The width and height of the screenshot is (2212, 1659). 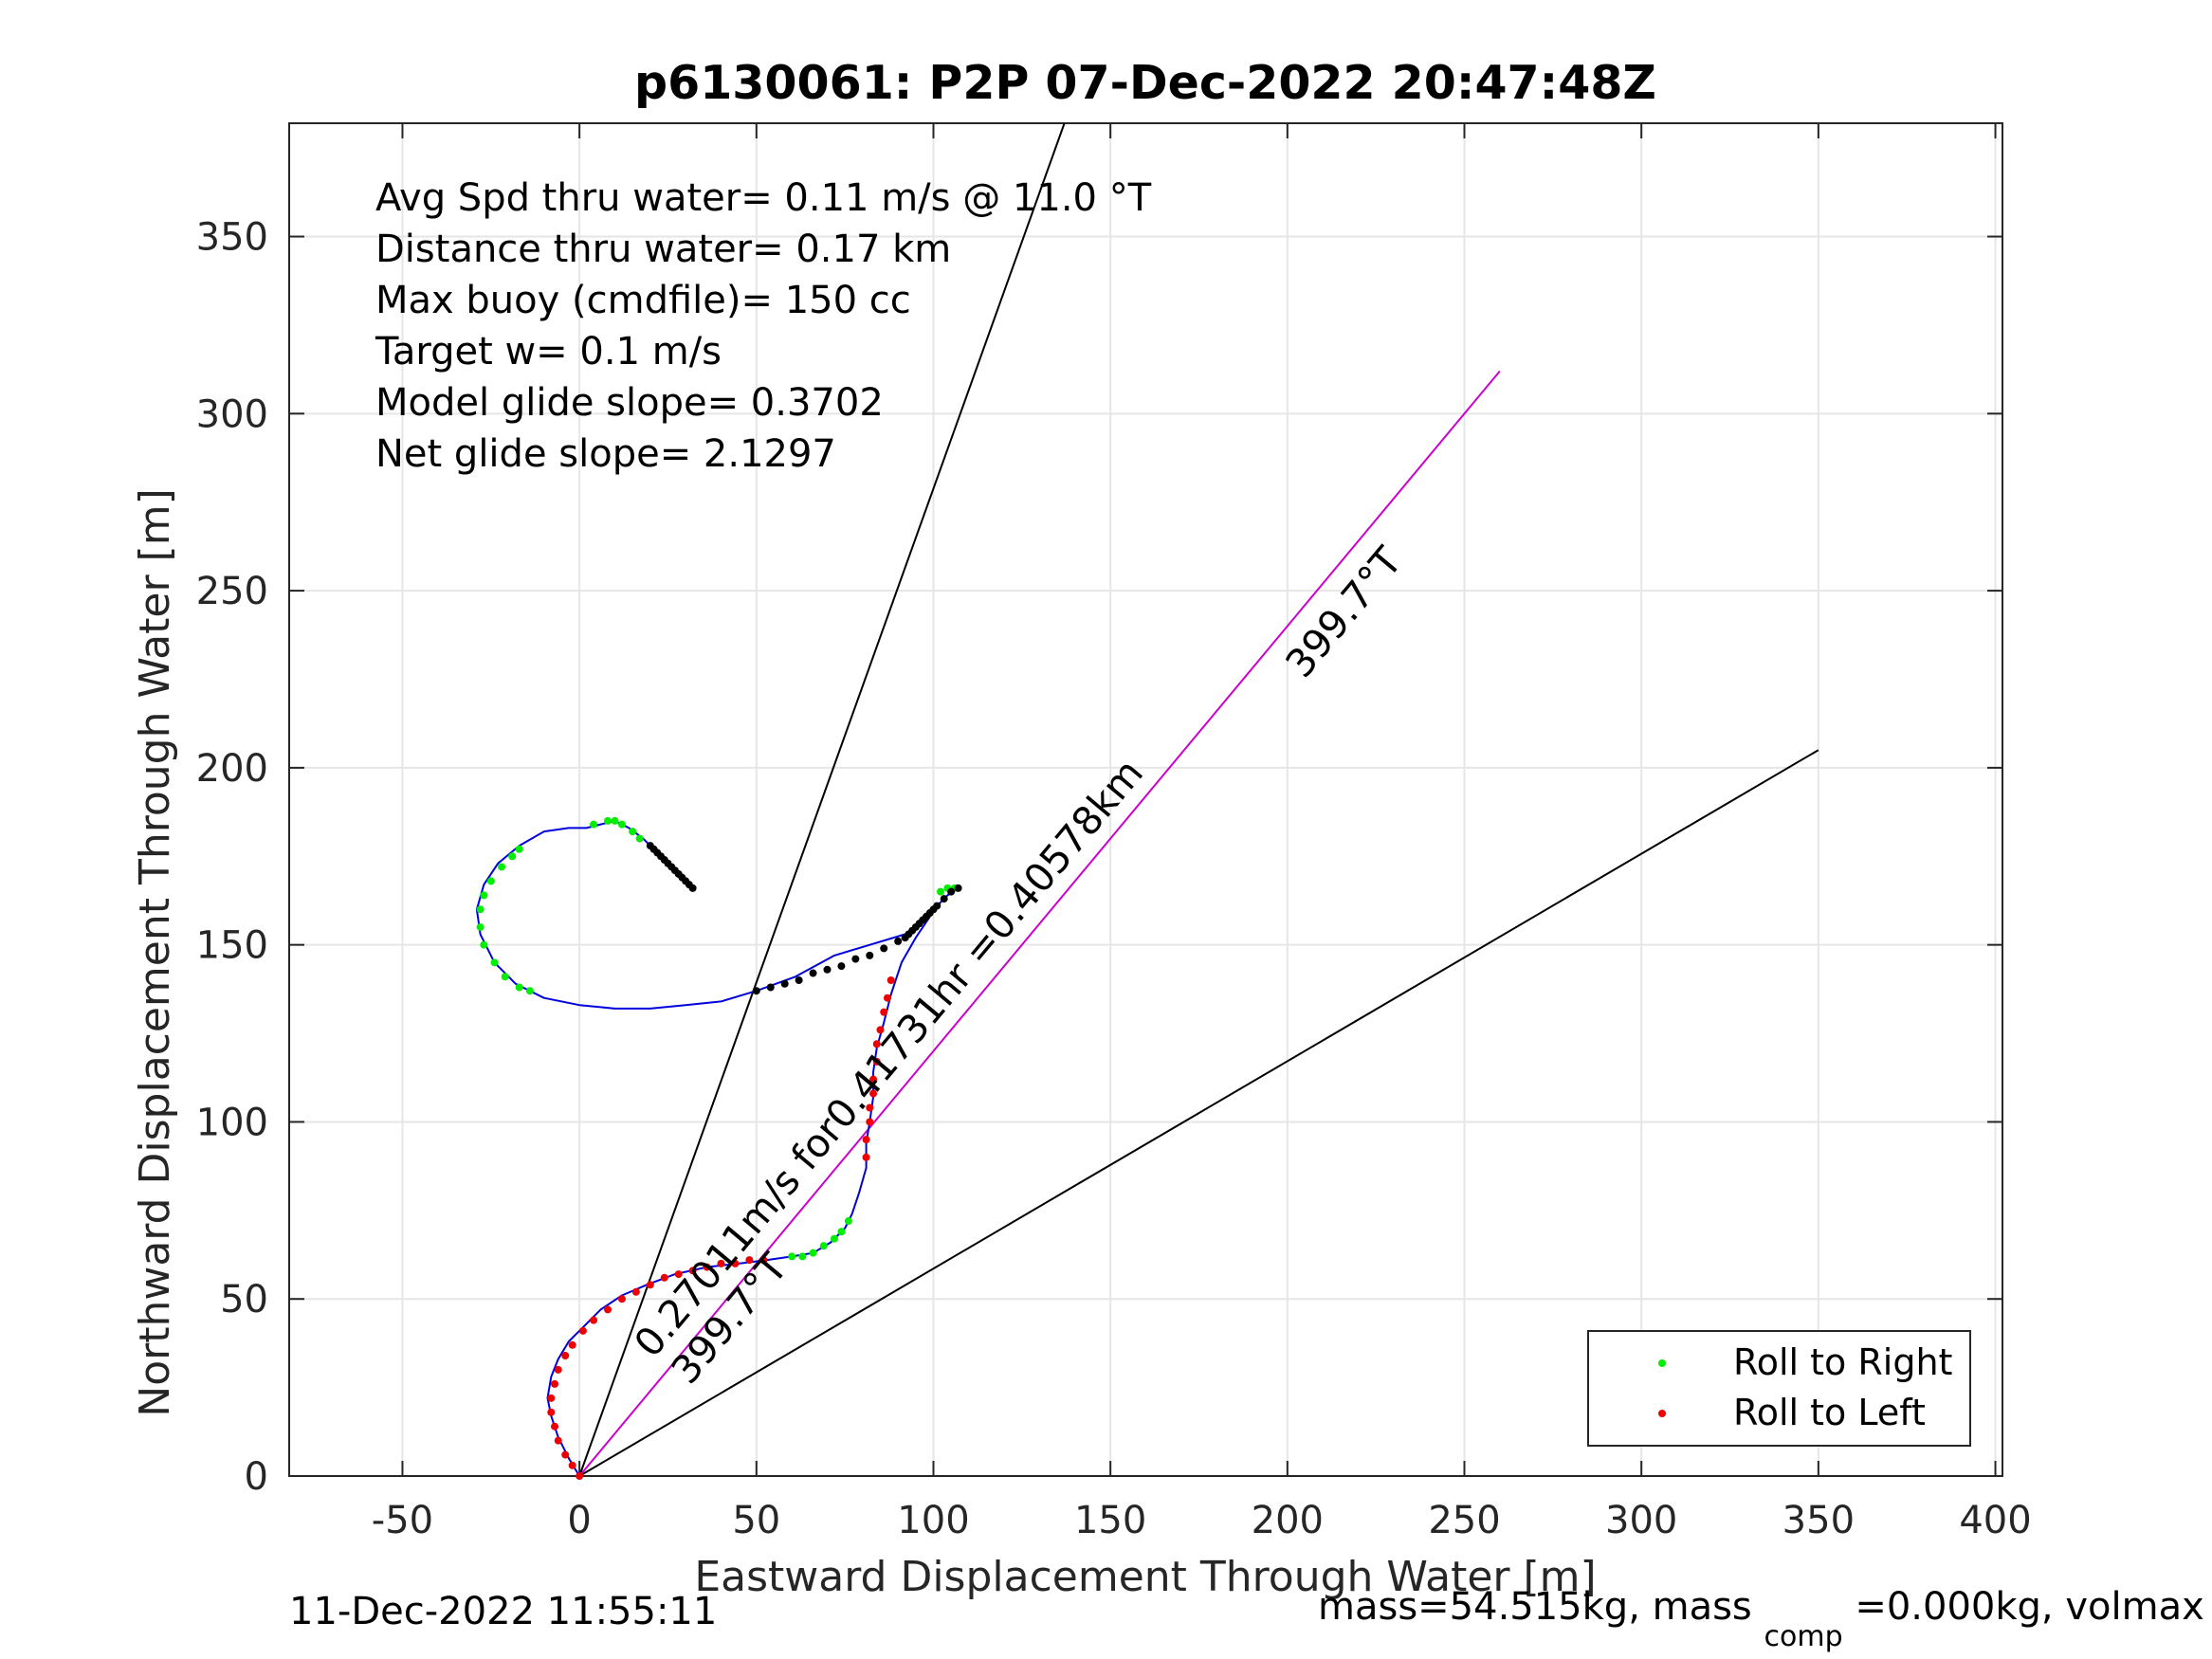 What do you see at coordinates (1842, 1362) in the screenshot?
I see `legend-label-roll-right: Roll to Right` at bounding box center [1842, 1362].